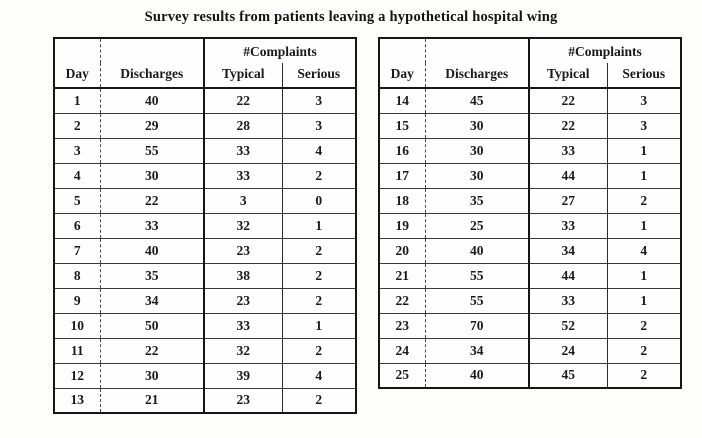 Image resolution: width=702 pixels, height=438 pixels. I want to click on table-cell: 16, so click(402, 150).